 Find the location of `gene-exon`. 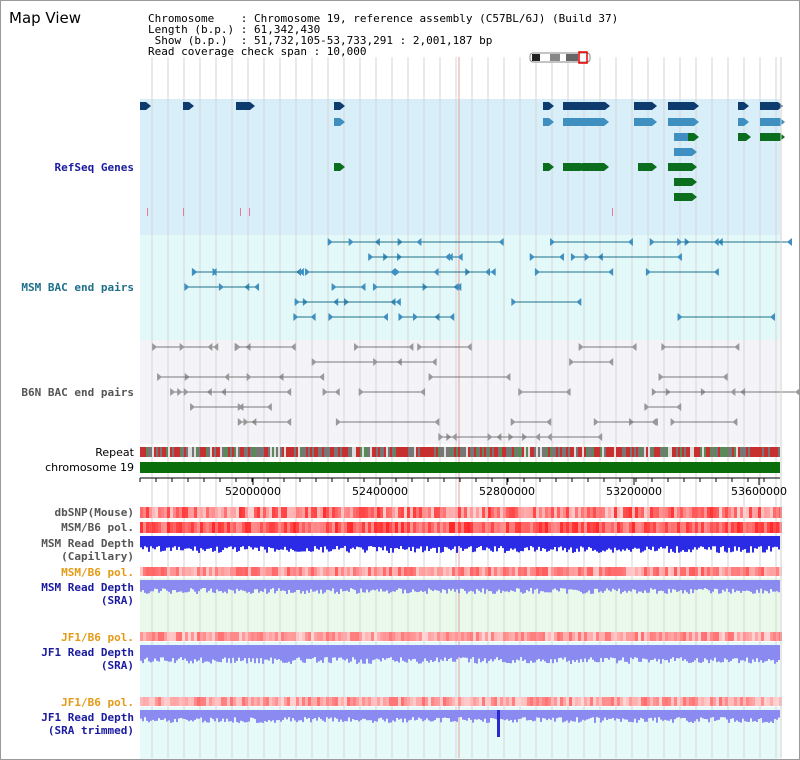

gene-exon is located at coordinates (742, 137).